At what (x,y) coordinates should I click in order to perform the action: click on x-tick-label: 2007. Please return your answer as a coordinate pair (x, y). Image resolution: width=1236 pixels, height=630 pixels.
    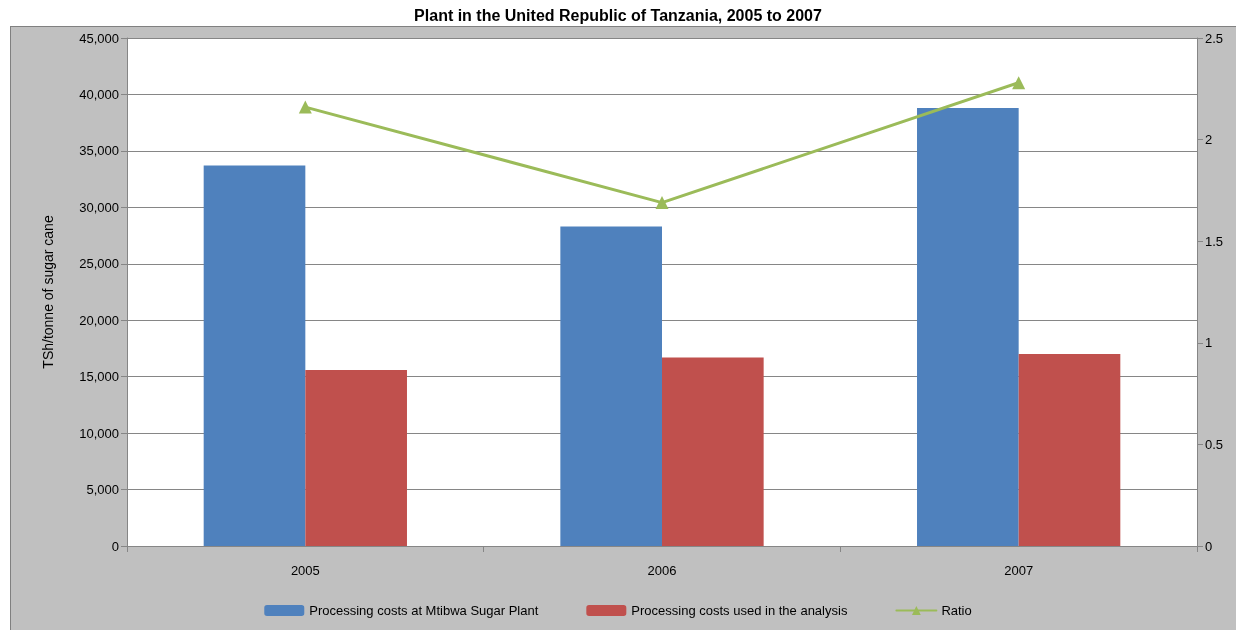
    Looking at the image, I should click on (1019, 570).